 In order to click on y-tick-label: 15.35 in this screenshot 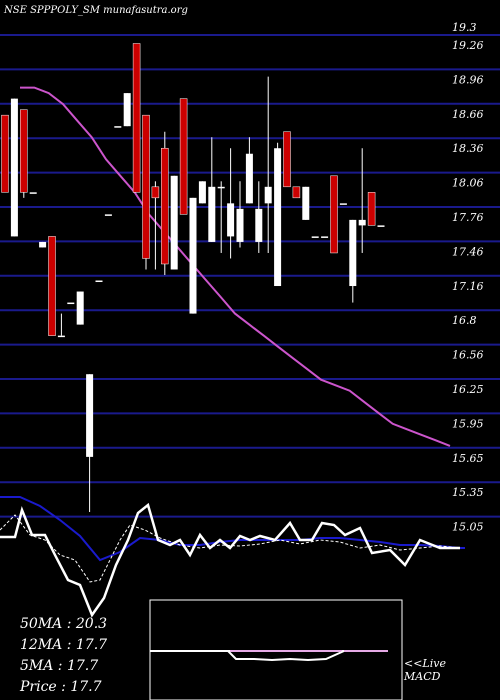, I will do `click(468, 492)`.